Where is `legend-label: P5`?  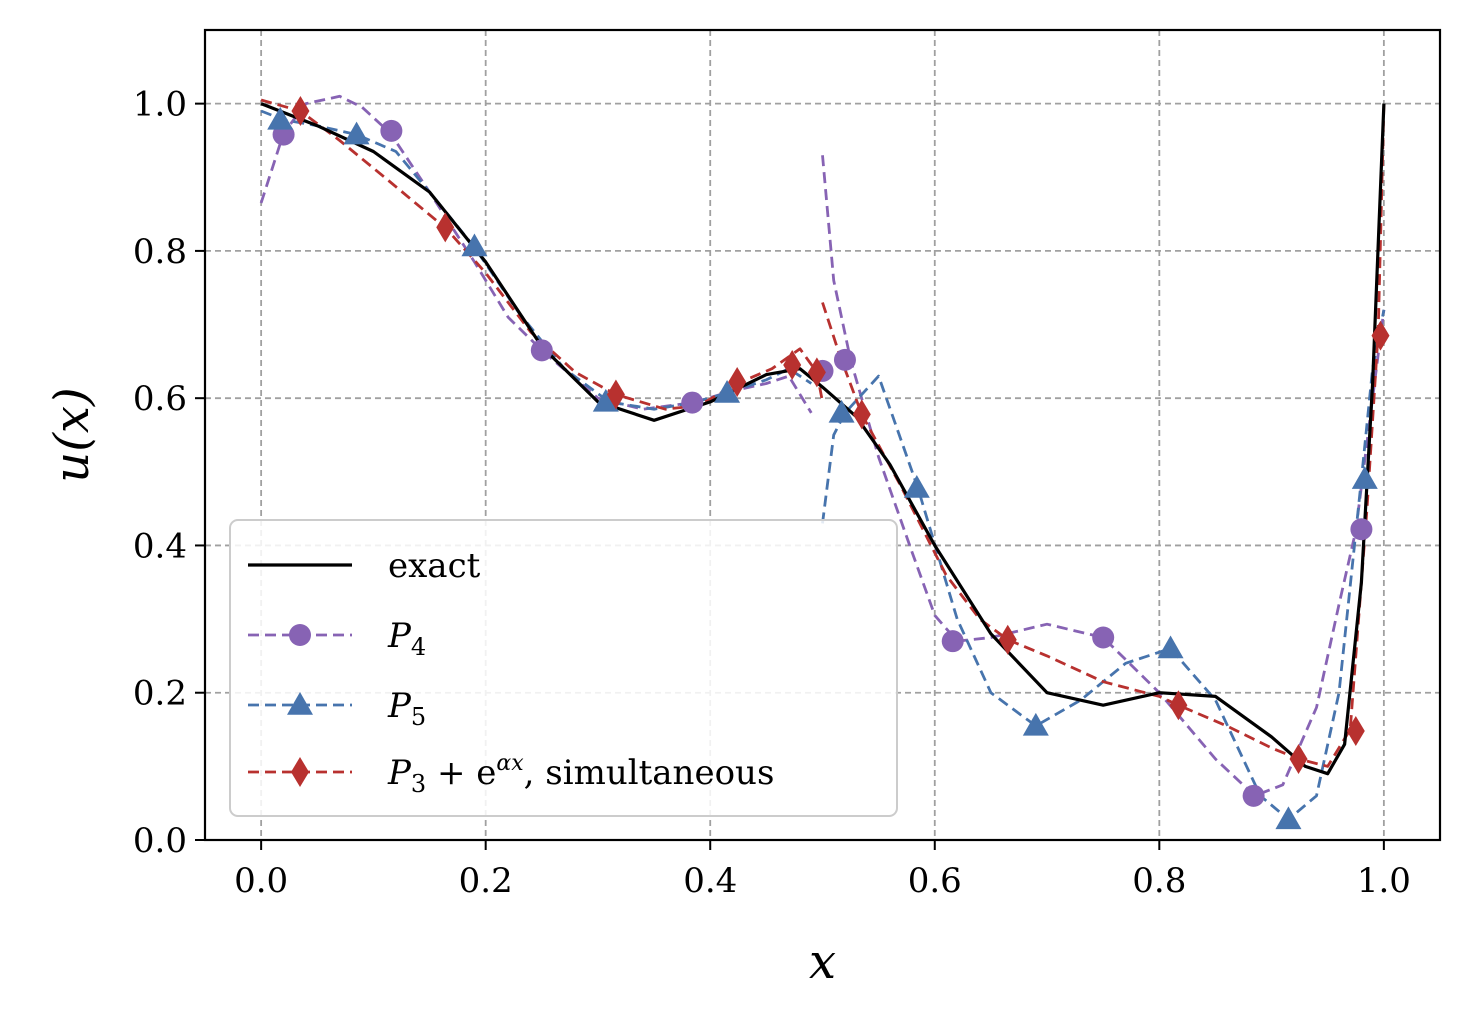 legend-label: P5 is located at coordinates (406, 708).